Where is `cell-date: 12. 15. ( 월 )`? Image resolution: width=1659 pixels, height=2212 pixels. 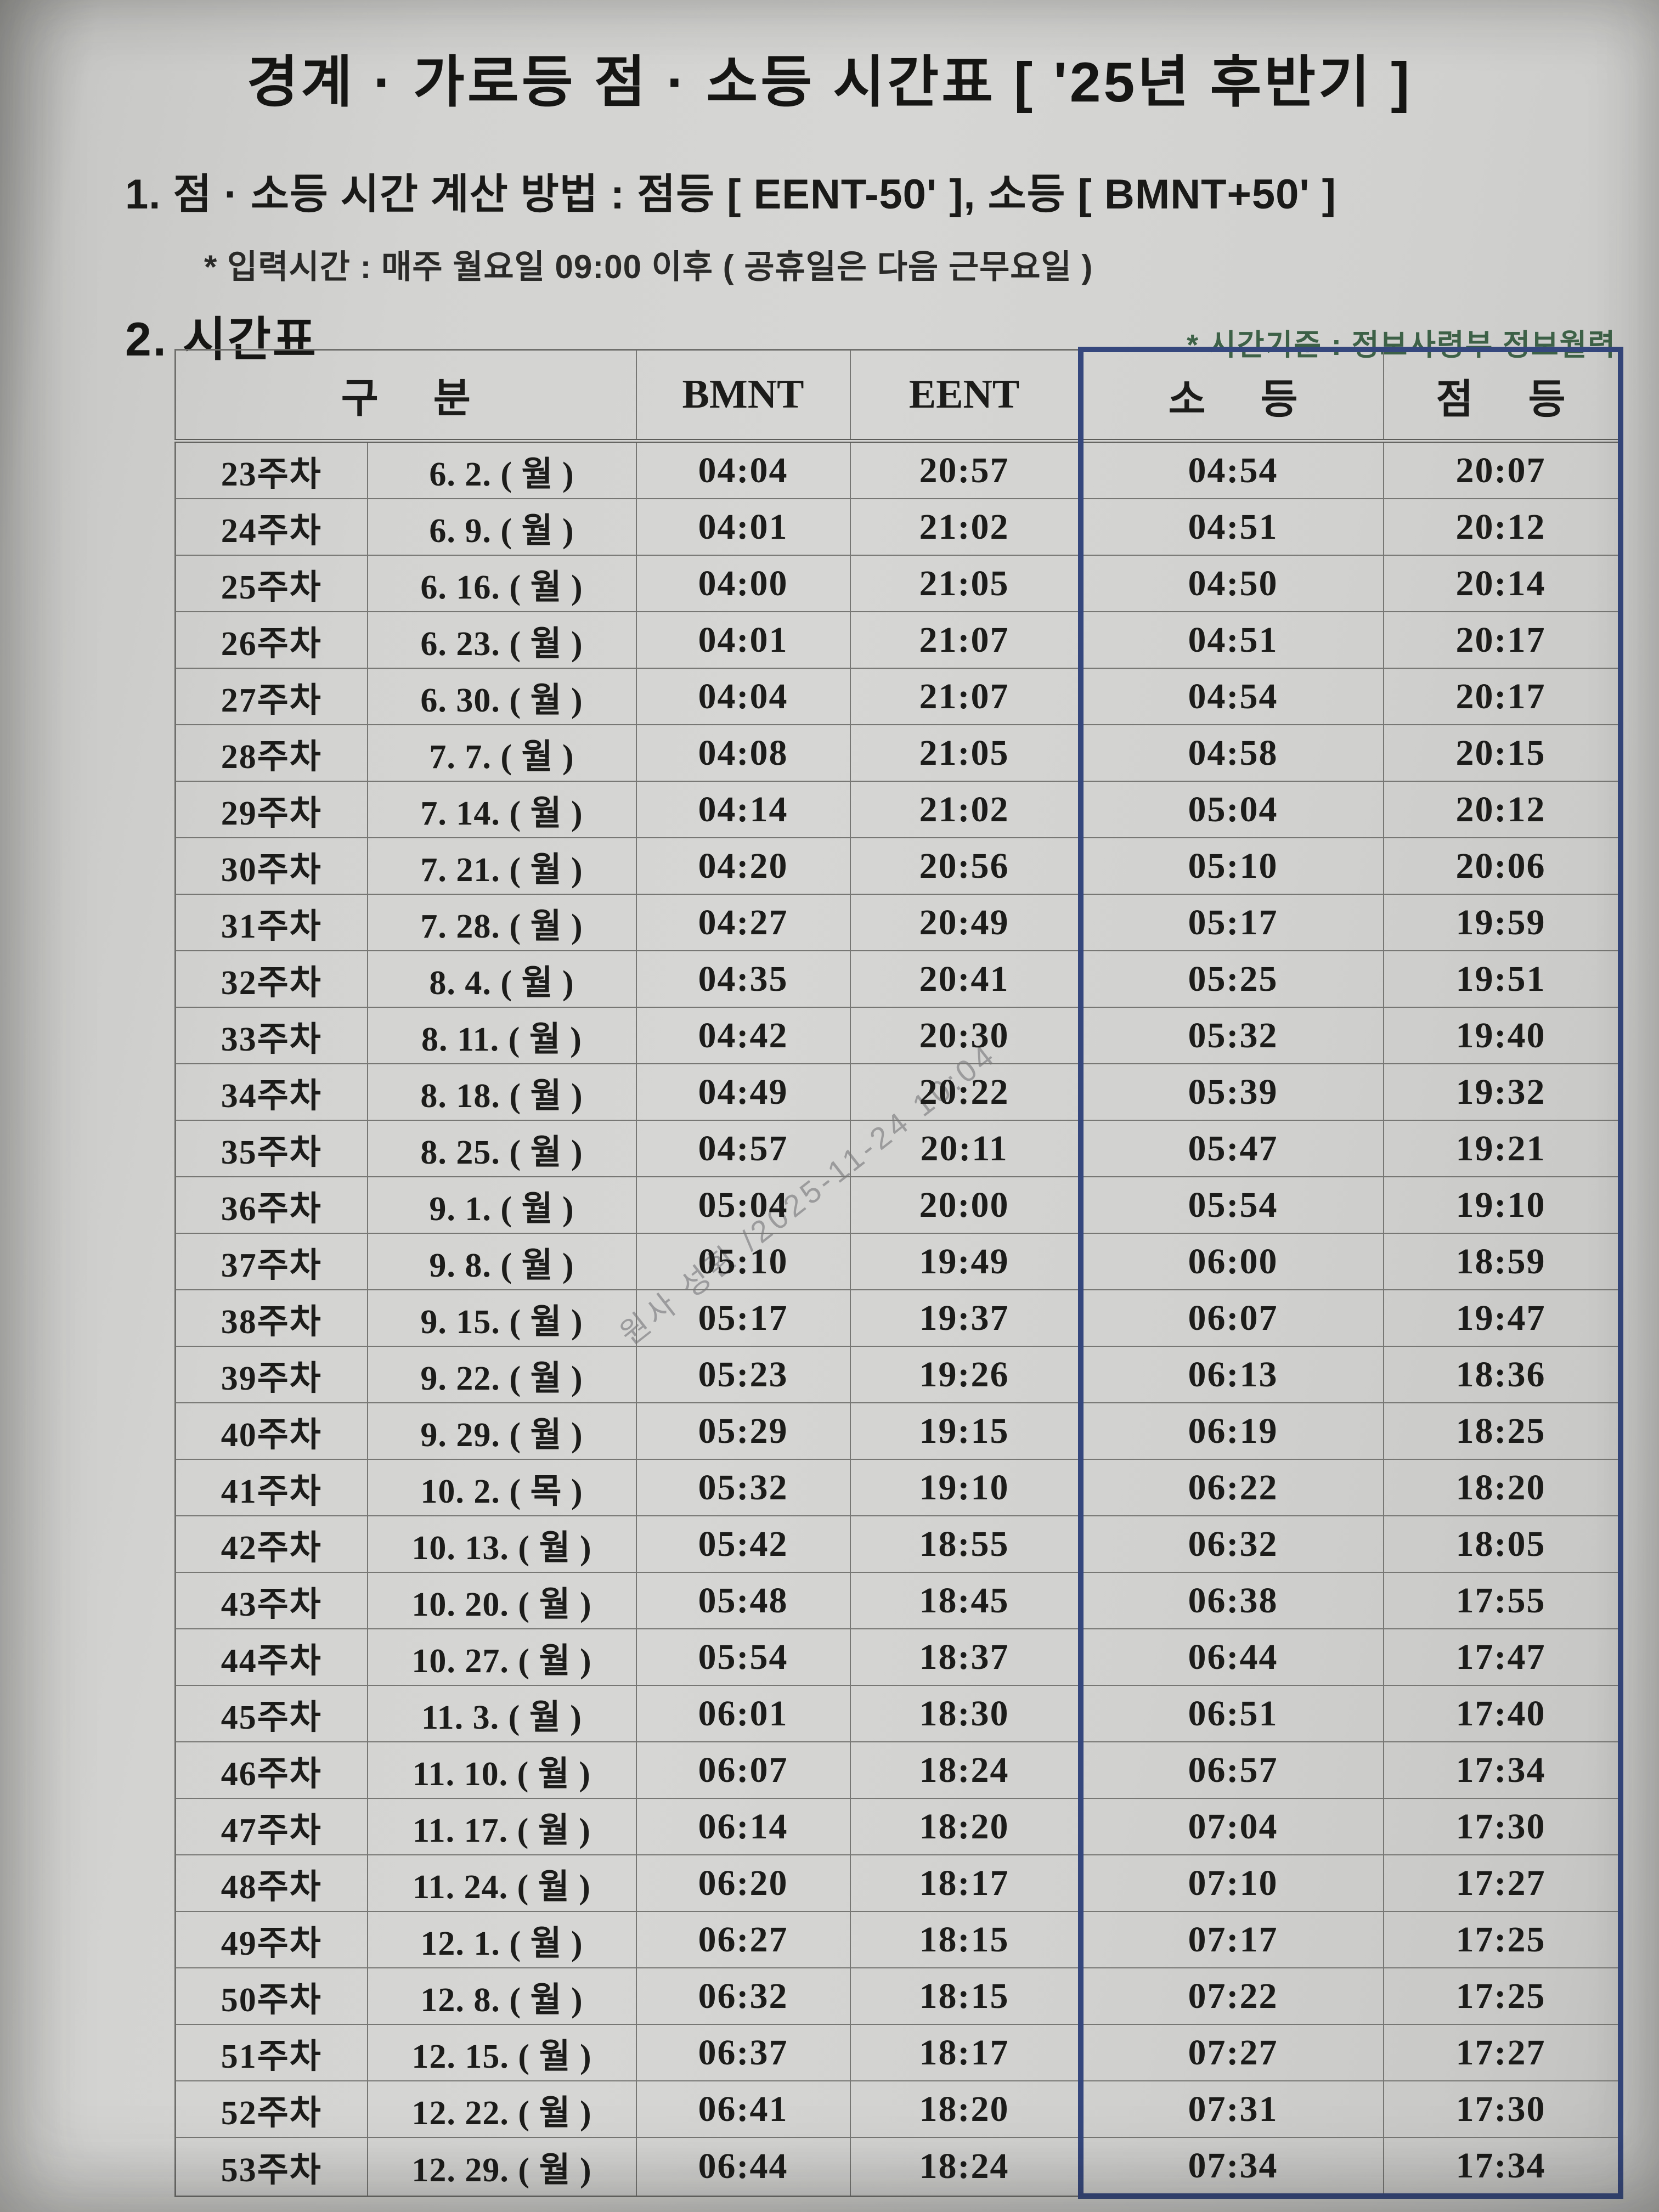
cell-date: 12. 15. ( 월 ) is located at coordinates (502, 2052).